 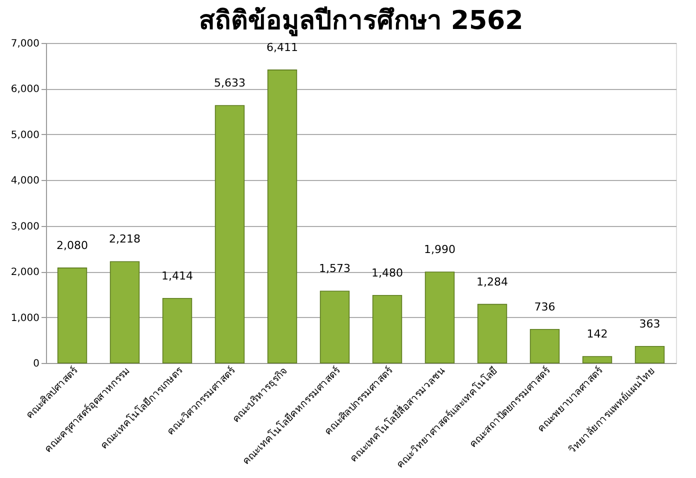 I want to click on y-tick-label: 4,000, so click(x=25, y=181).